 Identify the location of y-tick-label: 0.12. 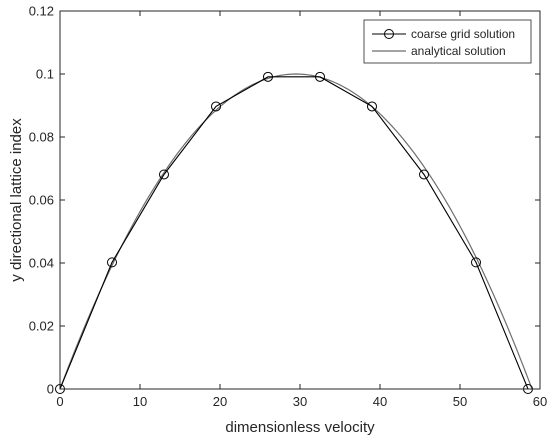
(41, 11).